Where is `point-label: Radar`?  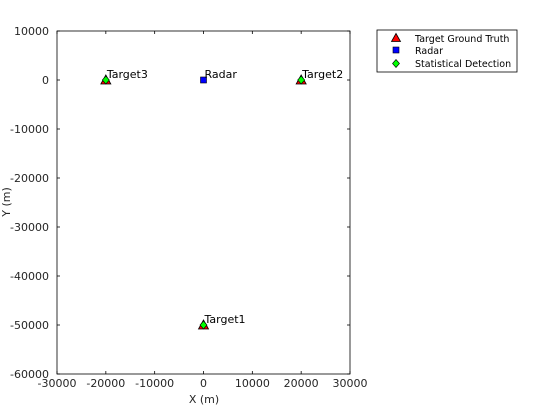
point-label: Radar is located at coordinates (221, 74).